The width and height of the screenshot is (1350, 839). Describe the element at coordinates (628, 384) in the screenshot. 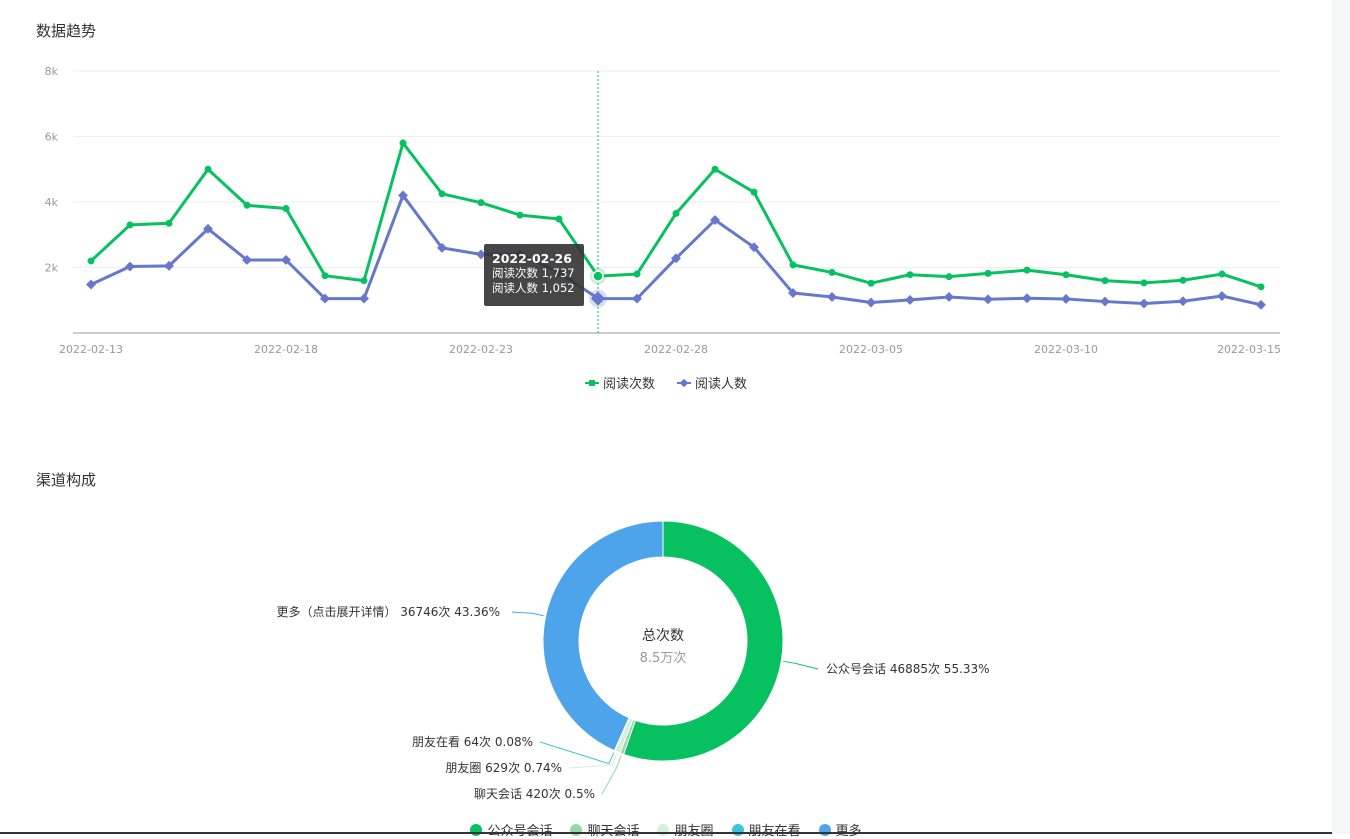

I see `legend-label: 阅读次数` at that location.